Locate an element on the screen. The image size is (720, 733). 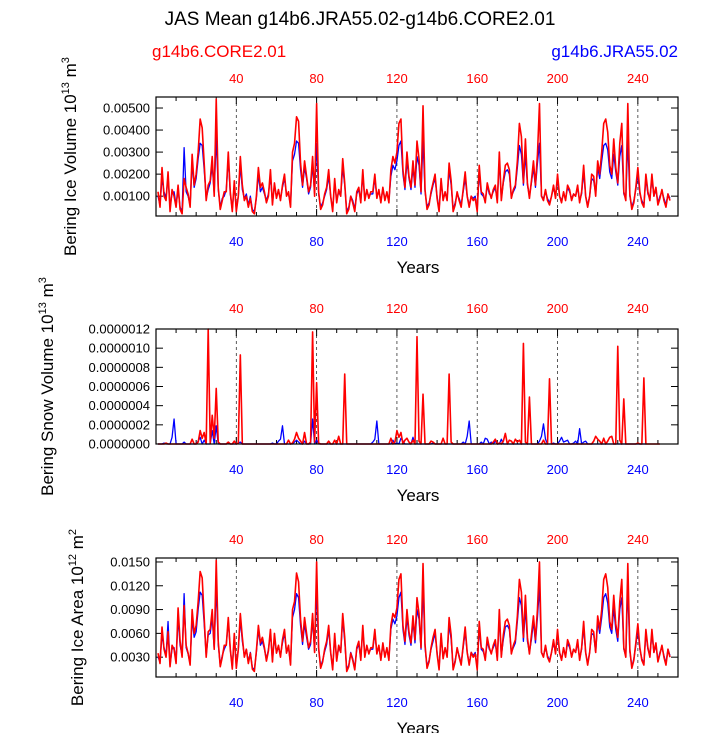
ice-volume-frame is located at coordinates (417, 156).